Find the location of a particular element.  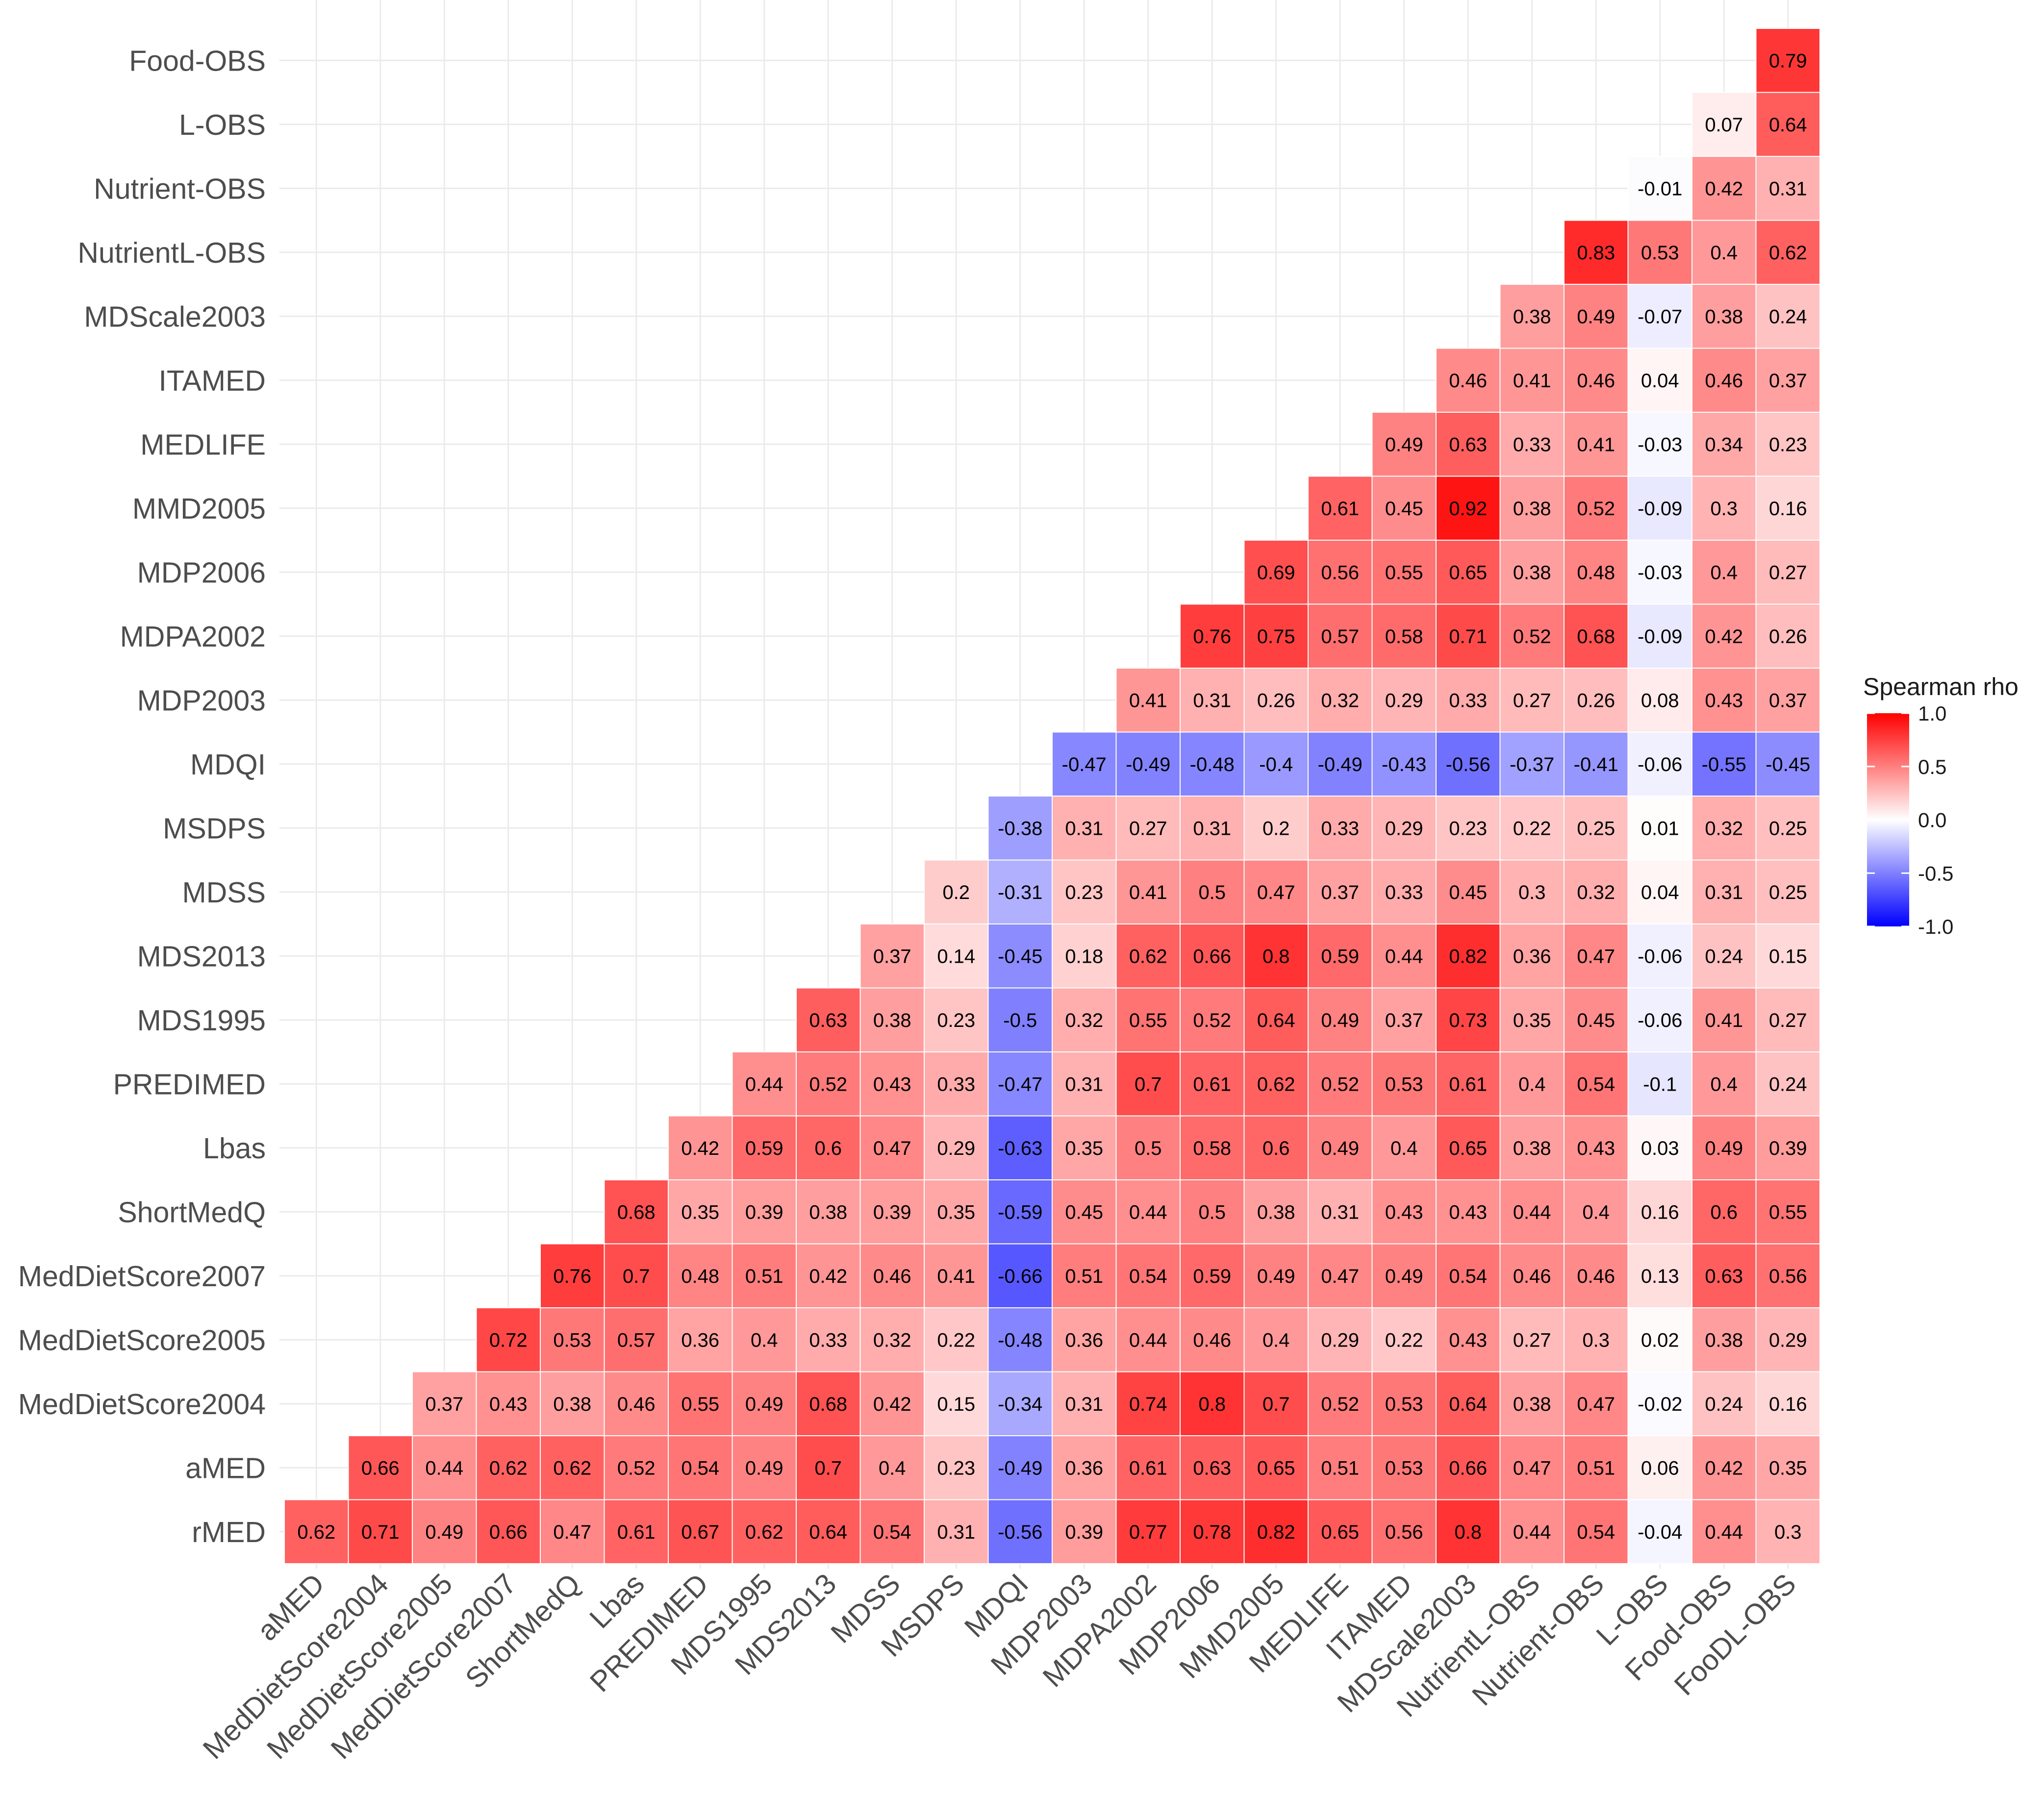

cell-value-label: 0.54 is located at coordinates (892, 1533).